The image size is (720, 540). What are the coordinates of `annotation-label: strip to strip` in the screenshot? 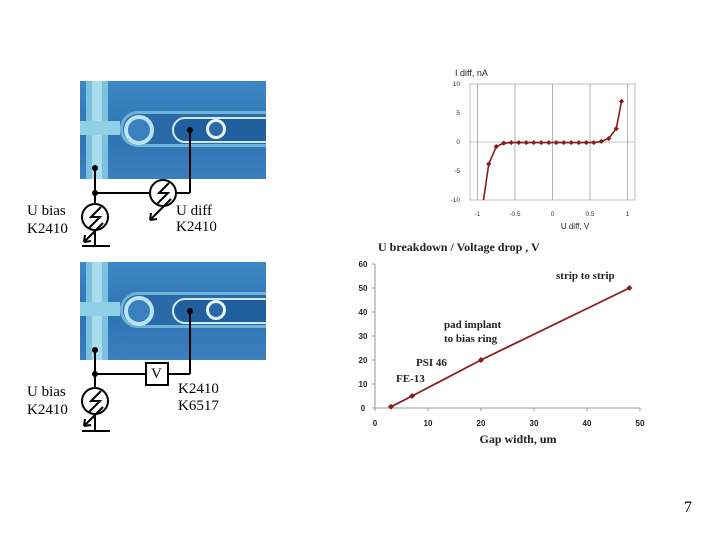 It's located at (585, 276).